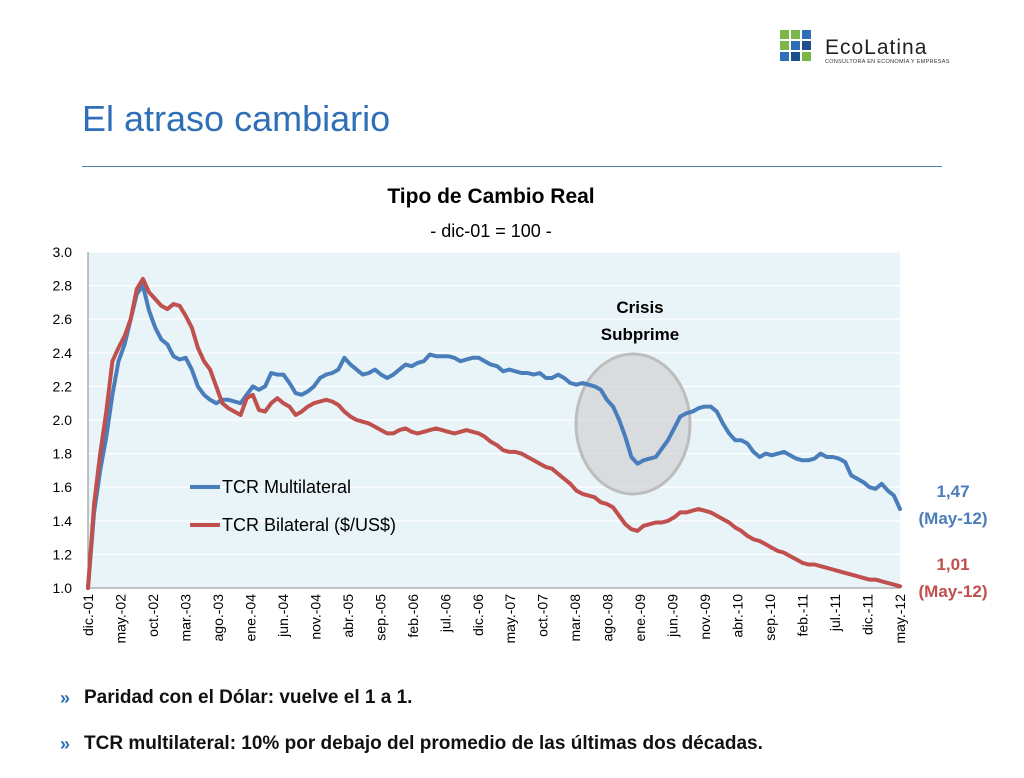 The image size is (1024, 778). What do you see at coordinates (608, 618) in the screenshot?
I see `x-tick-label: ago.-08` at bounding box center [608, 618].